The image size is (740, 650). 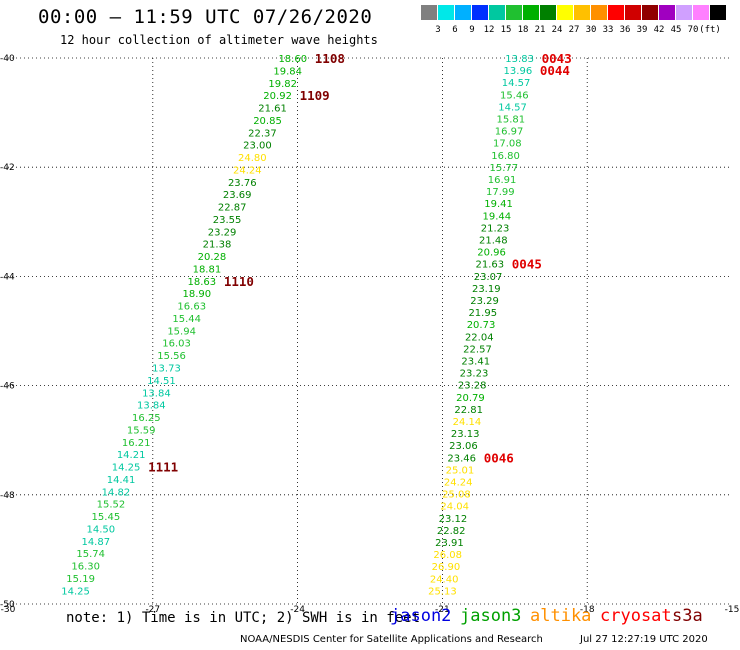 I want to click on swh-value: 20.96, so click(x=491, y=253).